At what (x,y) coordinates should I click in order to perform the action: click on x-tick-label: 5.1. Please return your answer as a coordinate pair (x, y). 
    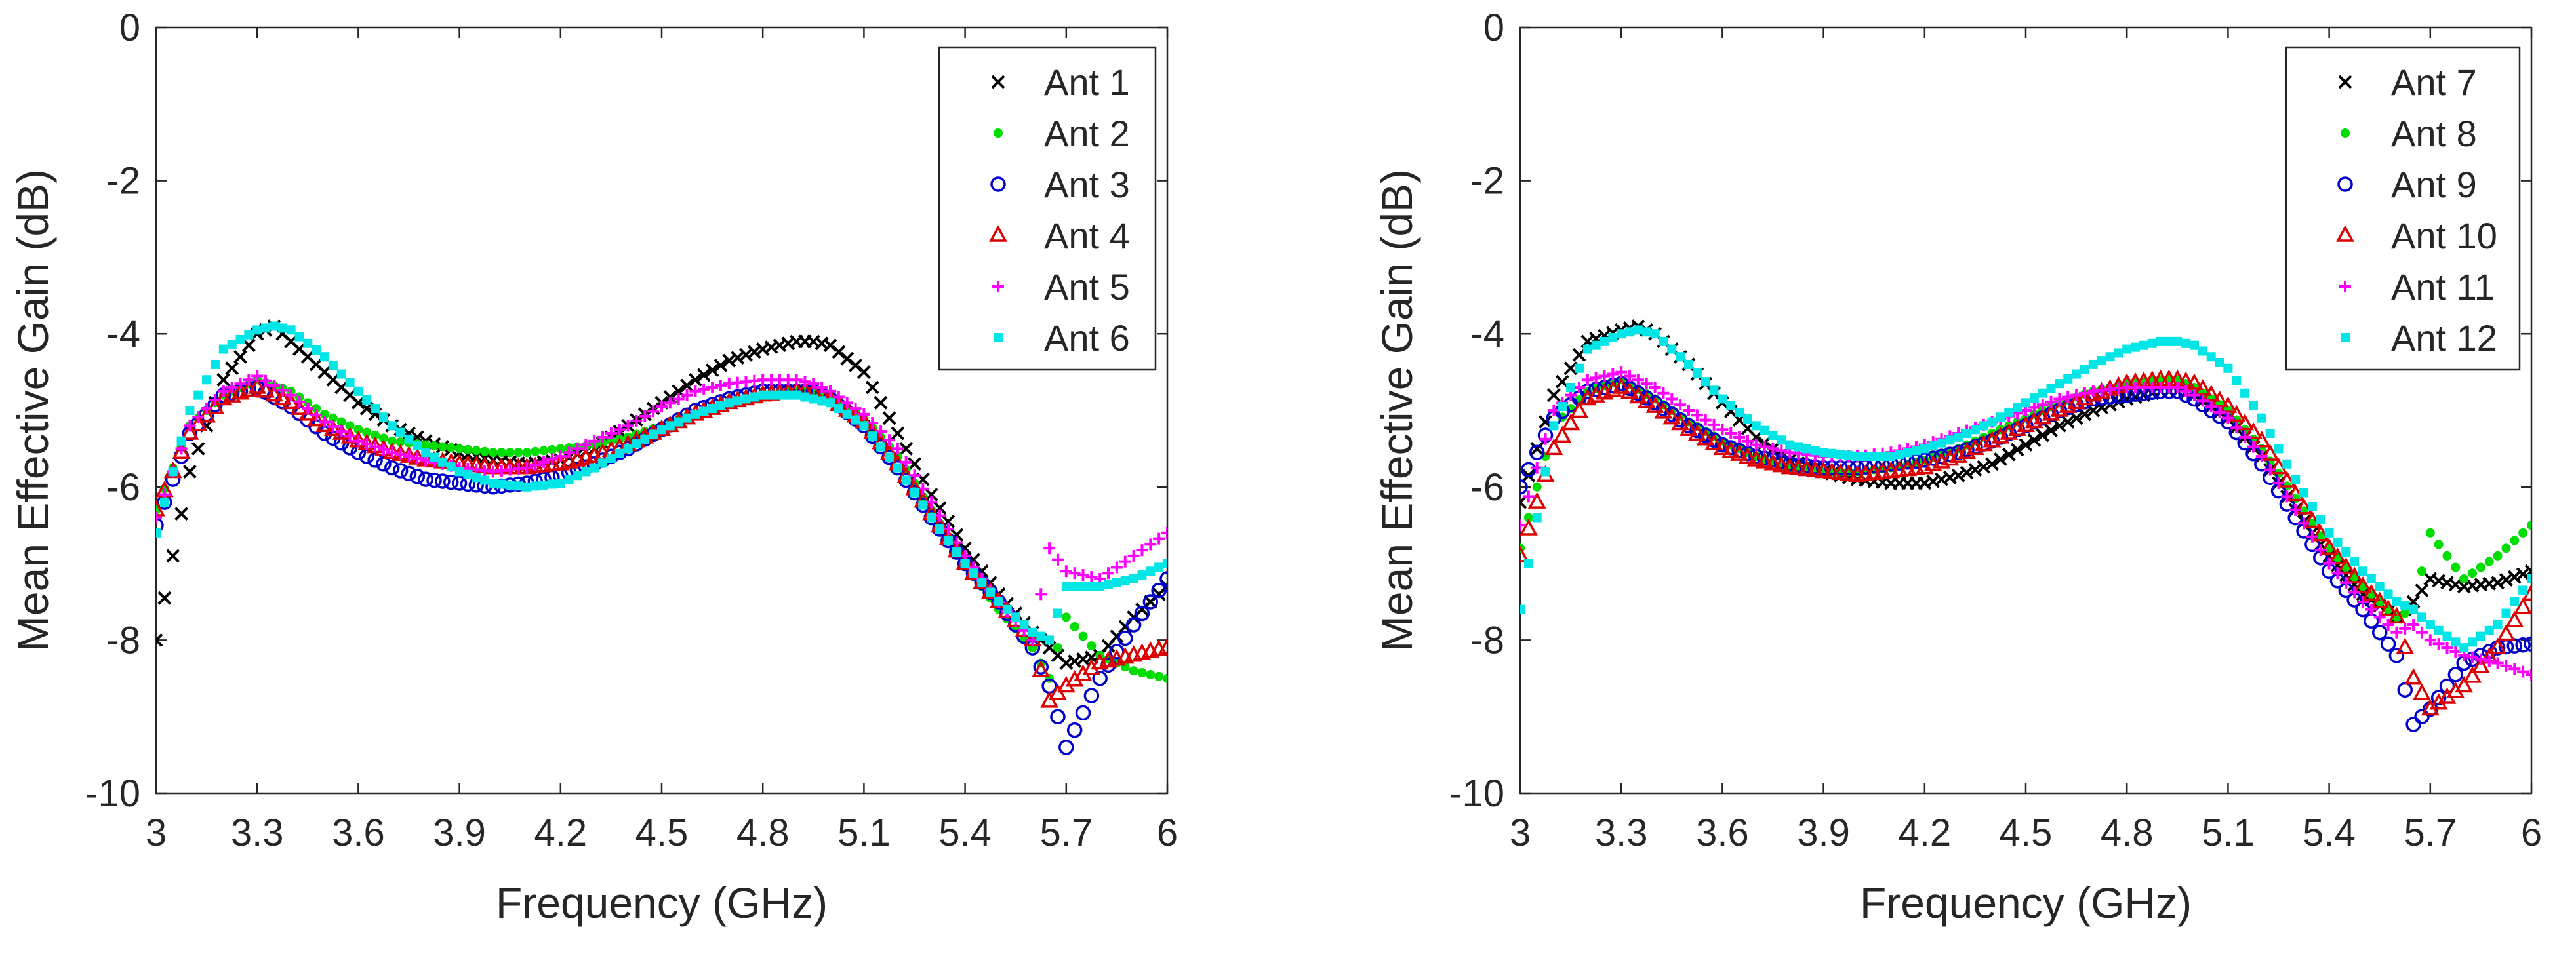
    Looking at the image, I should click on (2228, 833).